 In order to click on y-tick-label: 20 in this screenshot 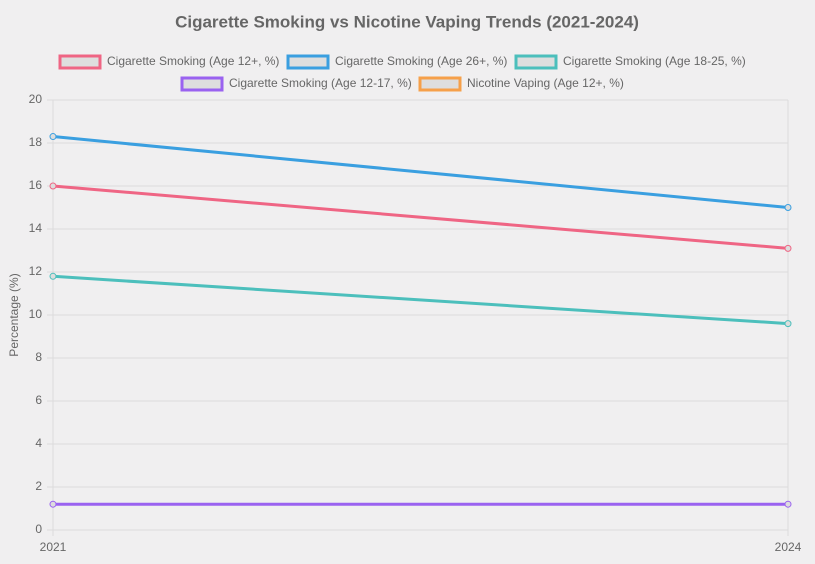, I will do `click(36, 99)`.